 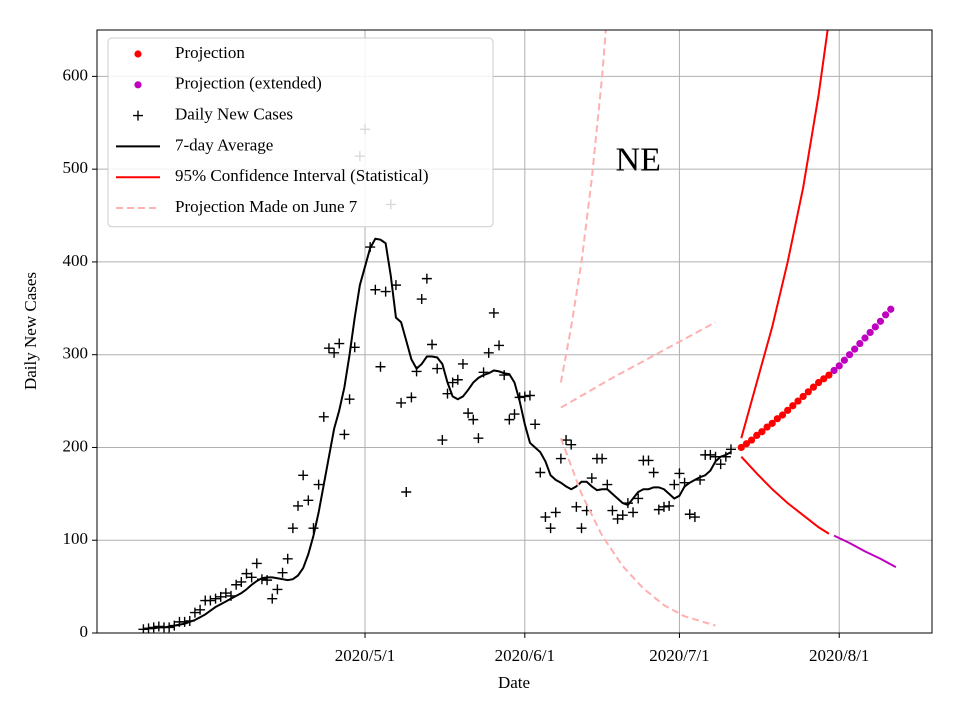 What do you see at coordinates (76, 167) in the screenshot?
I see `y-tick-label: 500` at bounding box center [76, 167].